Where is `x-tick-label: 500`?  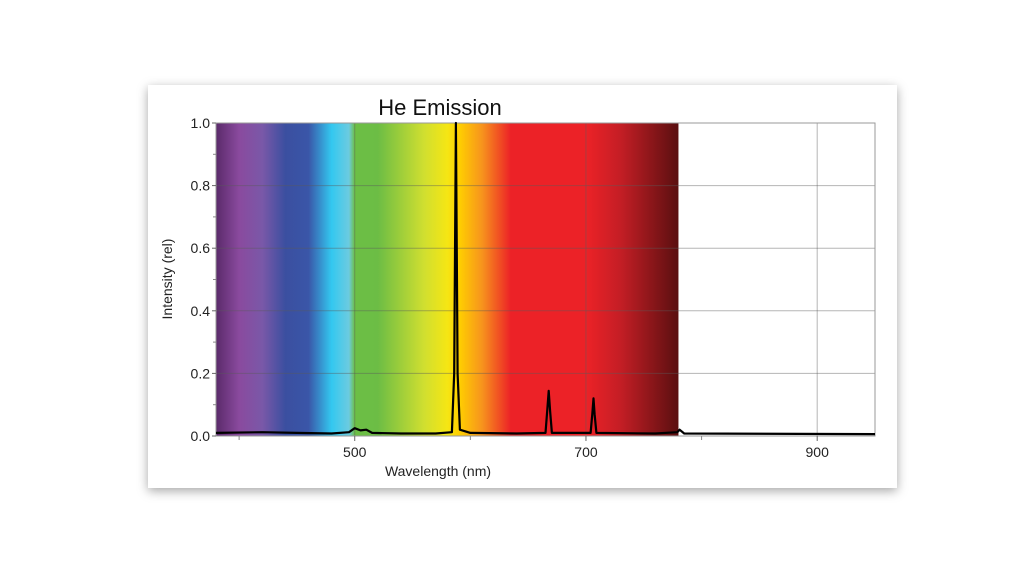 x-tick-label: 500 is located at coordinates (355, 452).